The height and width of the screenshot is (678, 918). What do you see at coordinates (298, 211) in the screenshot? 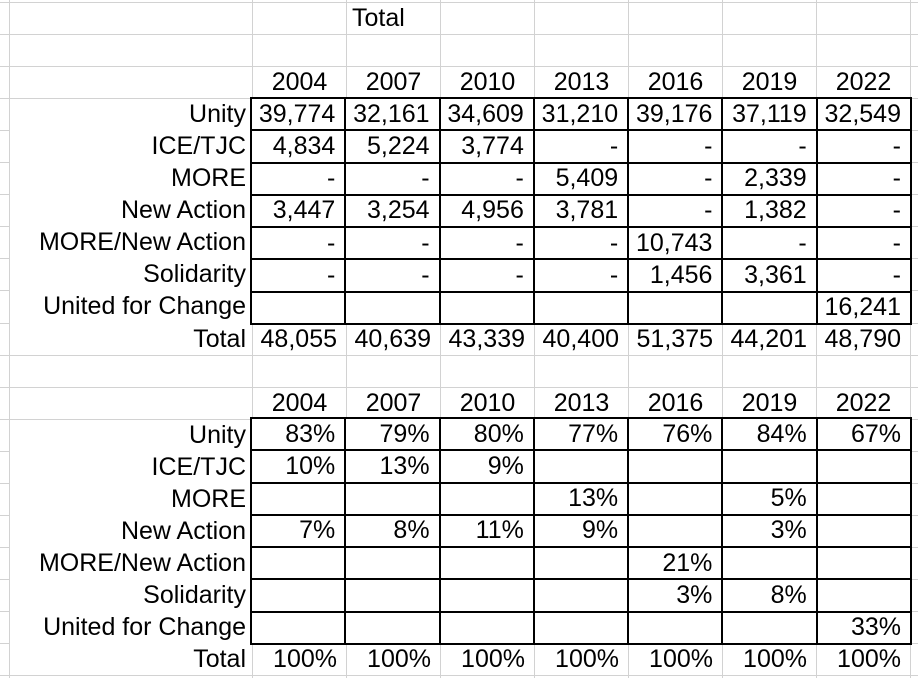
I see `data-cell: 3,447` at bounding box center [298, 211].